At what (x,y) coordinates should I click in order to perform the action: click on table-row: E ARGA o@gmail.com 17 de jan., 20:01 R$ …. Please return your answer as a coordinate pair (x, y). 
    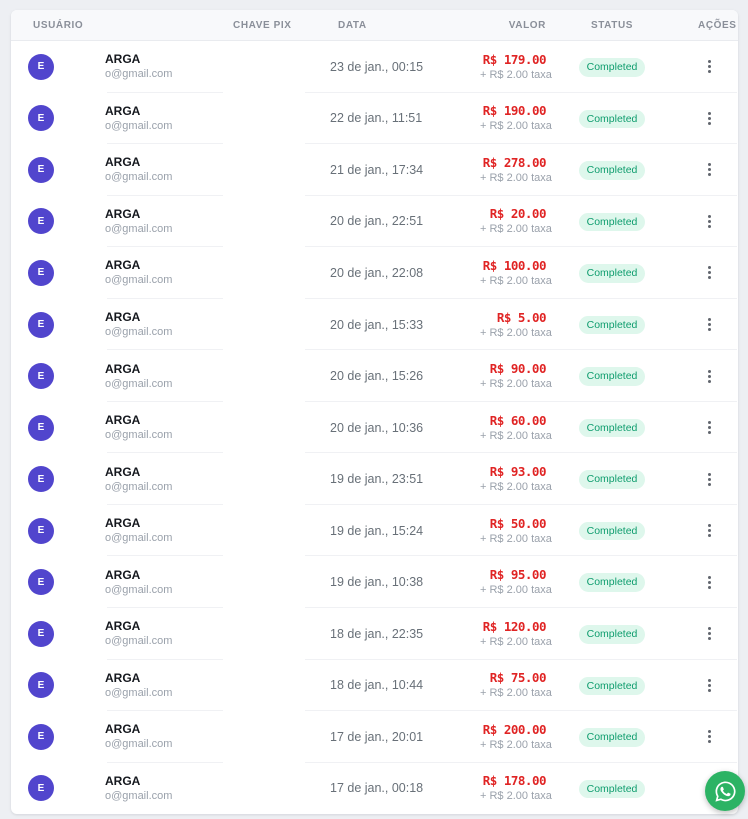
    Looking at the image, I should click on (374, 737).